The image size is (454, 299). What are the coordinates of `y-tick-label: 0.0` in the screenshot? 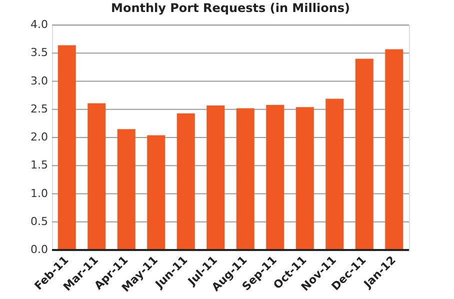 It's located at (39, 249).